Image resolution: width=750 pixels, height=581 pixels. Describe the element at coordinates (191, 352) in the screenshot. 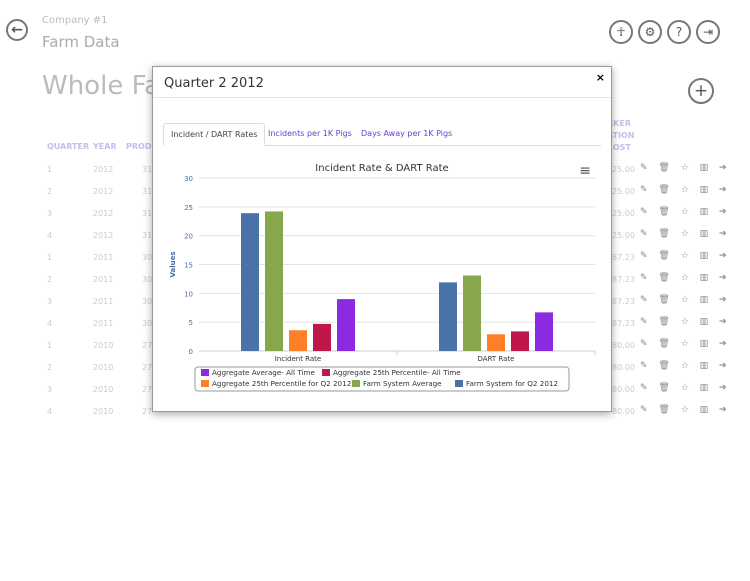

I see `y-tick-label: 0` at that location.